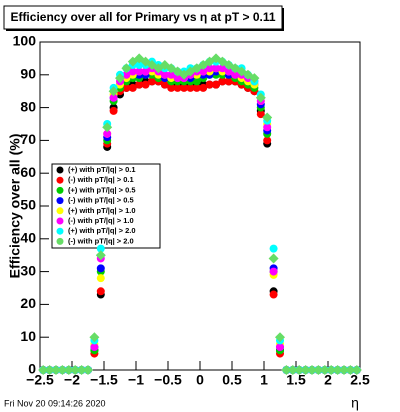 Image resolution: width=400 pixels, height=412 pixels. Describe the element at coordinates (40, 380) in the screenshot. I see `x-tick-label: −2.5` at that location.